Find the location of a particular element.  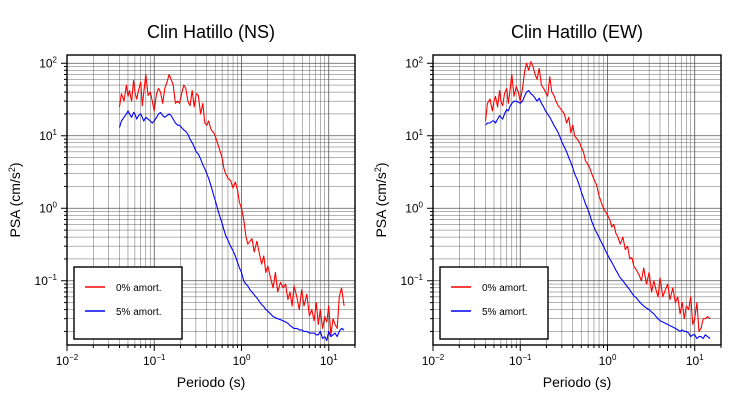

chart-title: Clin Hatillo (EW) is located at coordinates (577, 32).